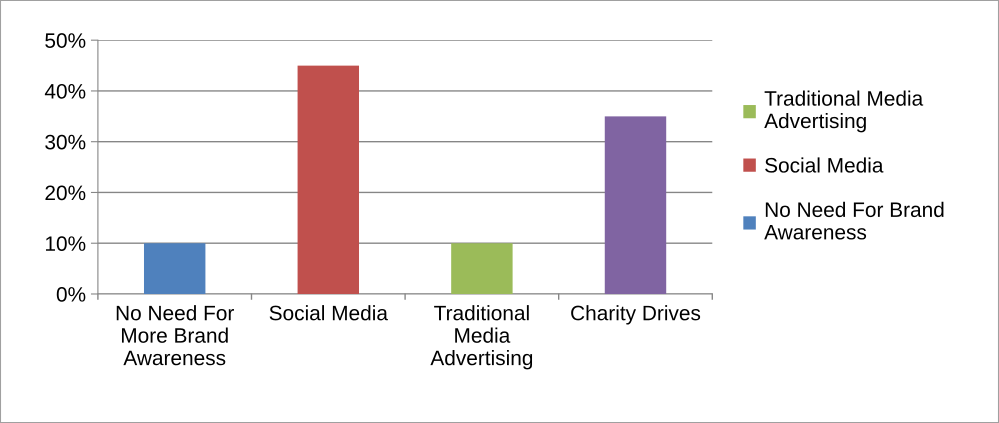  What do you see at coordinates (854, 221) in the screenshot?
I see `legend-label: No Need For Brand Awareness` at bounding box center [854, 221].